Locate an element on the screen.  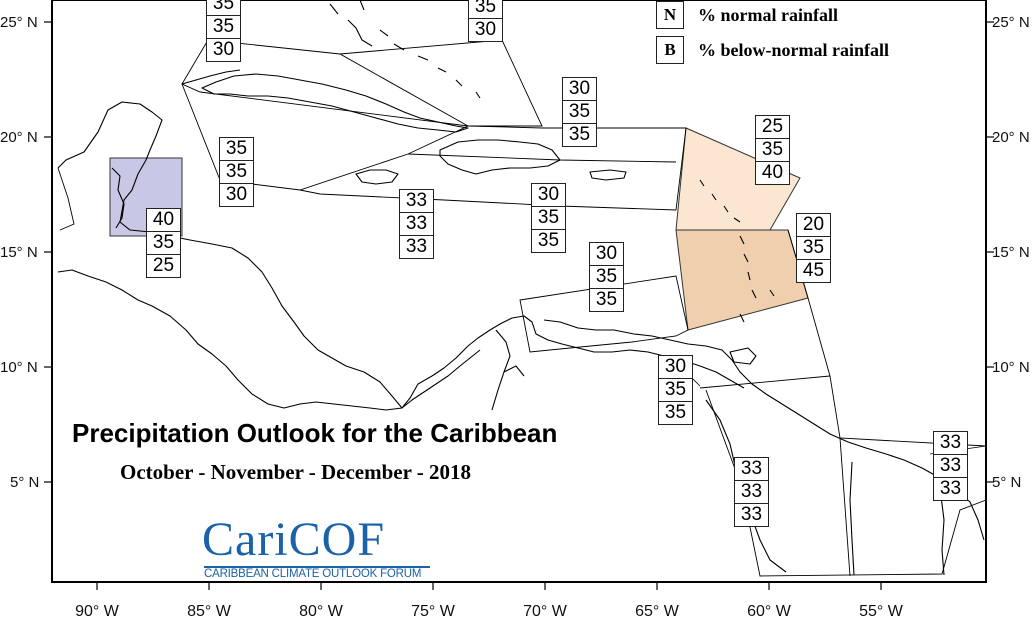
lon-label-75w: 75° W is located at coordinates (433, 611).